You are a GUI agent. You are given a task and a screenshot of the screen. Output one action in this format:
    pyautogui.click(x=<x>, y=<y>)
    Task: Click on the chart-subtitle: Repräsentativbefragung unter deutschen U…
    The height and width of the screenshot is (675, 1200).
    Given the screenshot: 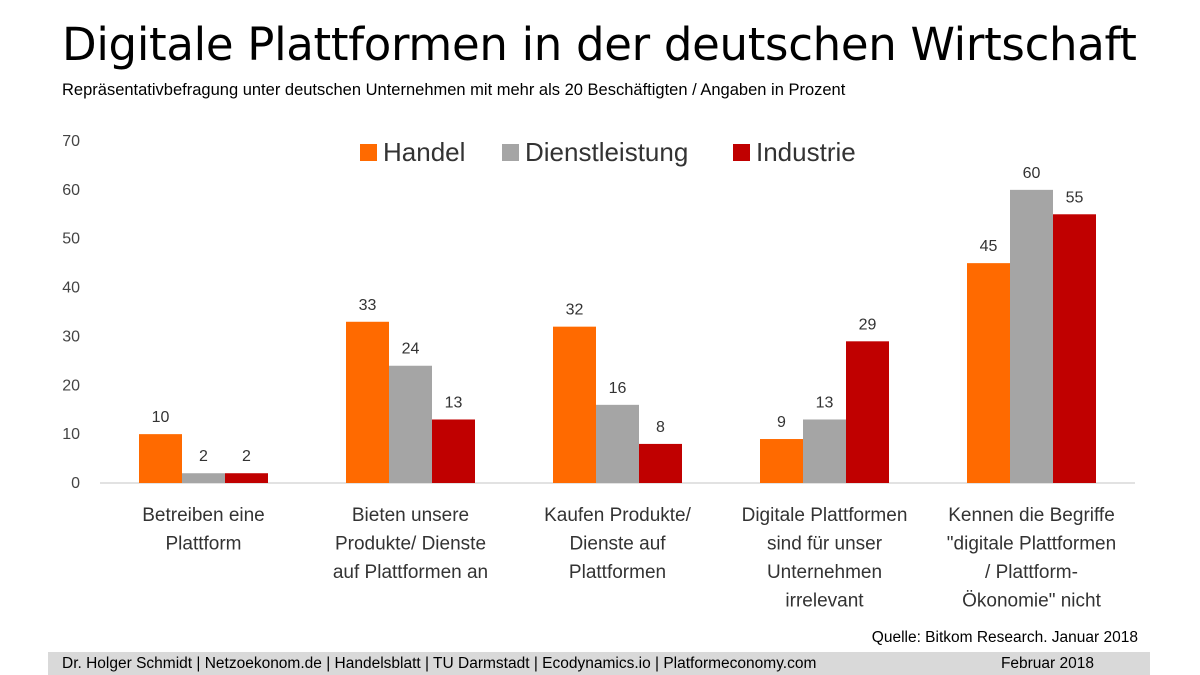 What is the action you would take?
    pyautogui.click(x=454, y=90)
    